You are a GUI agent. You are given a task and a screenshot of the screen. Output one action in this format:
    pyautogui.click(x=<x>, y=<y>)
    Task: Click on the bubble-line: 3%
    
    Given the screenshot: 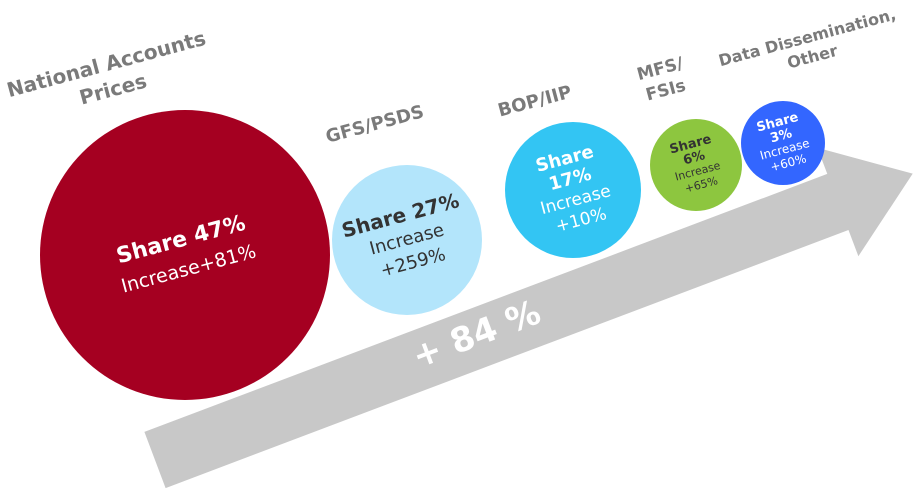 What is the action you would take?
    pyautogui.click(x=781, y=136)
    